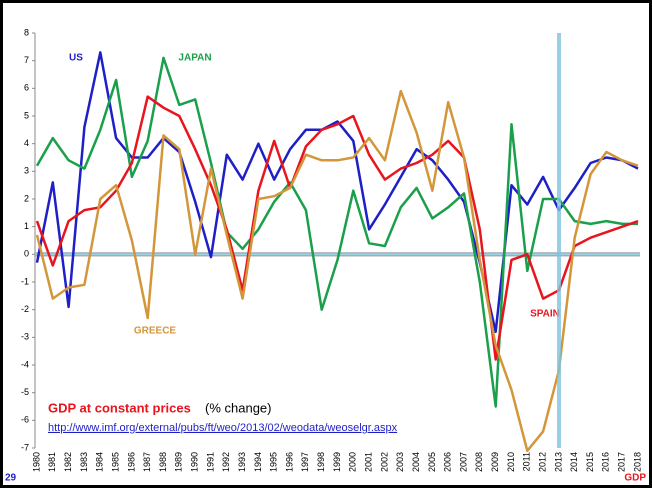 Image resolution: width=652 pixels, height=488 pixels. Describe the element at coordinates (26, 115) in the screenshot. I see `y-tick-label: 5` at that location.